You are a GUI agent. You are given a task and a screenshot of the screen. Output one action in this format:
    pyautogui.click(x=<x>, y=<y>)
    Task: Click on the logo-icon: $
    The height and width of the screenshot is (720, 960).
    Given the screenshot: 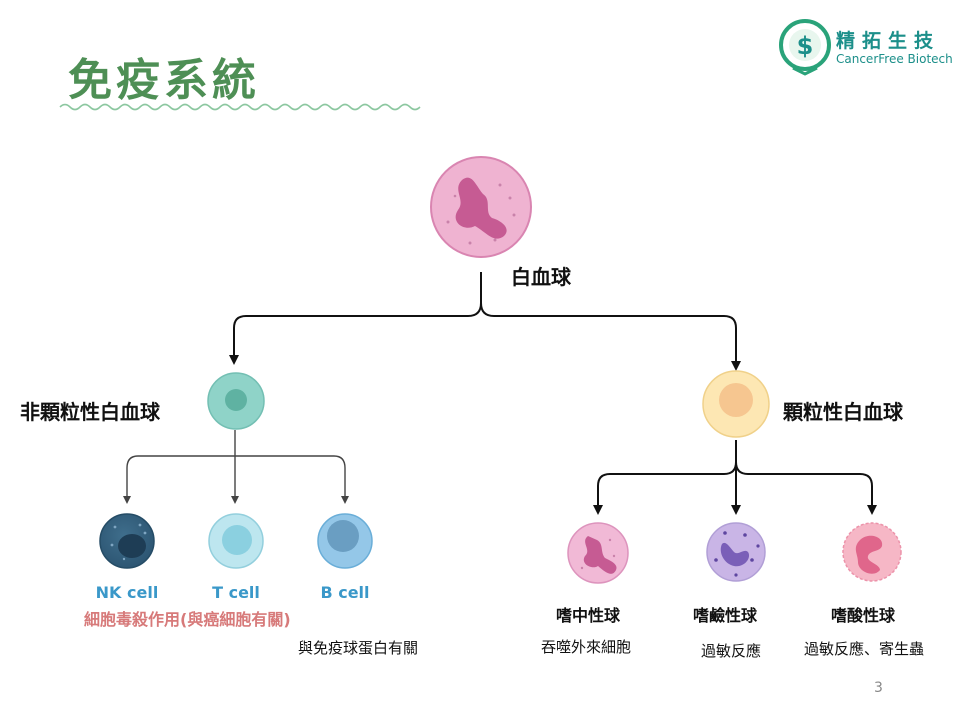 What is the action you would take?
    pyautogui.click(x=805, y=47)
    